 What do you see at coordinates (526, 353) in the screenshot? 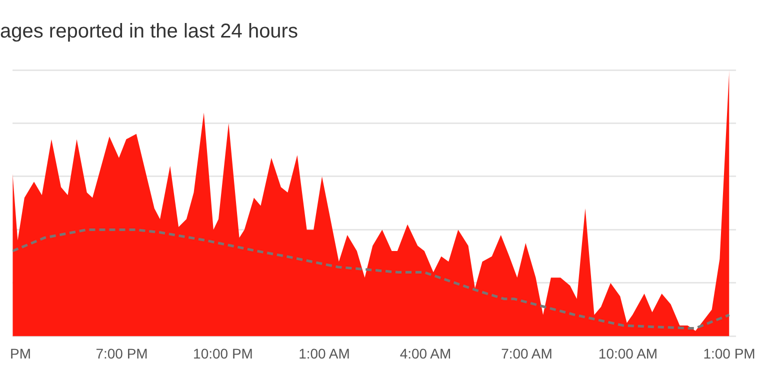
I see `x-tick-label: 7:00 AM` at bounding box center [526, 353].